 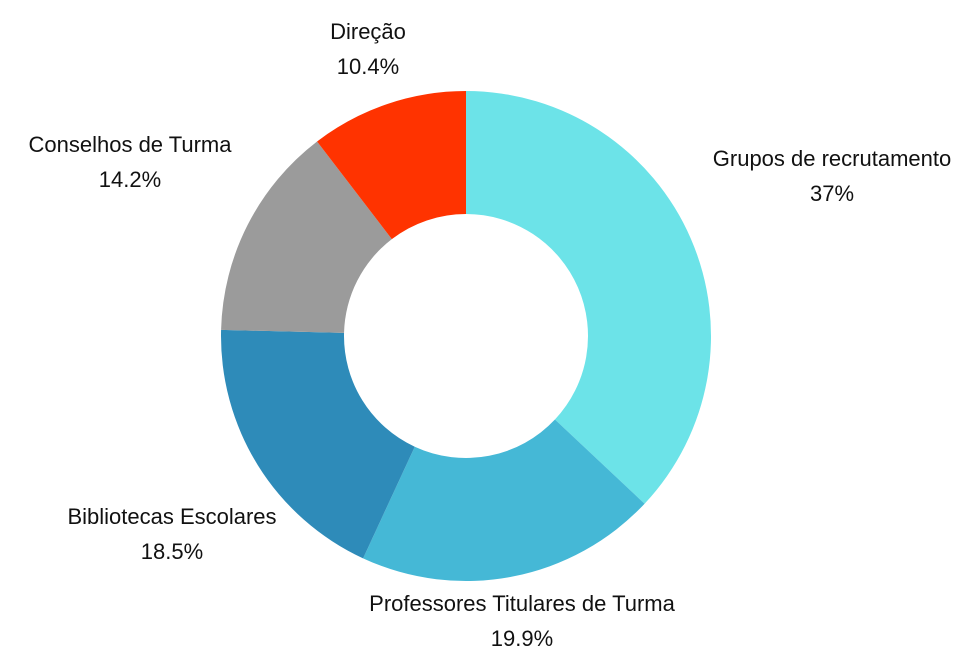 I want to click on slice-value-label: 14.2%, so click(x=130, y=179).